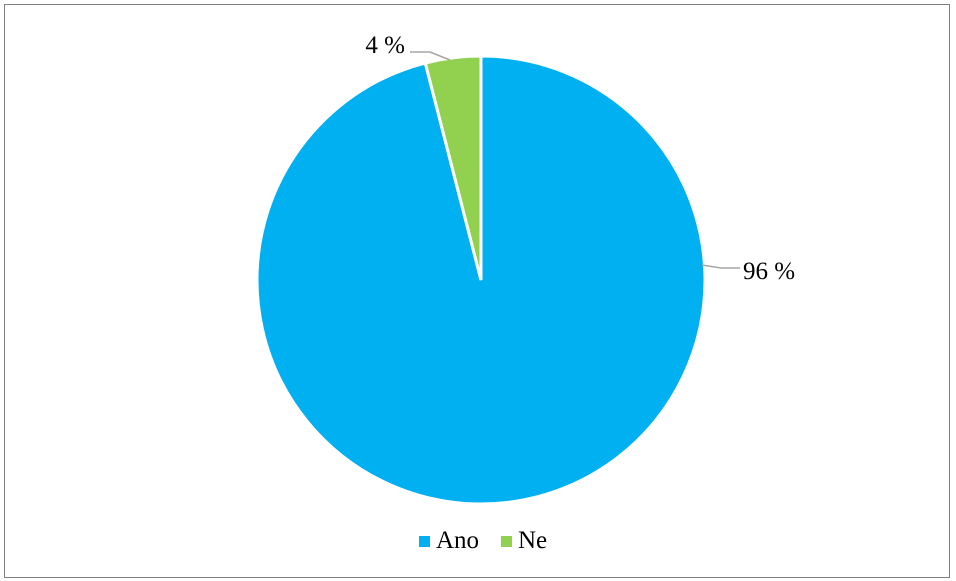 The image size is (956, 581). Describe the element at coordinates (532, 540) in the screenshot. I see `legend-label-ne: Ne` at that location.